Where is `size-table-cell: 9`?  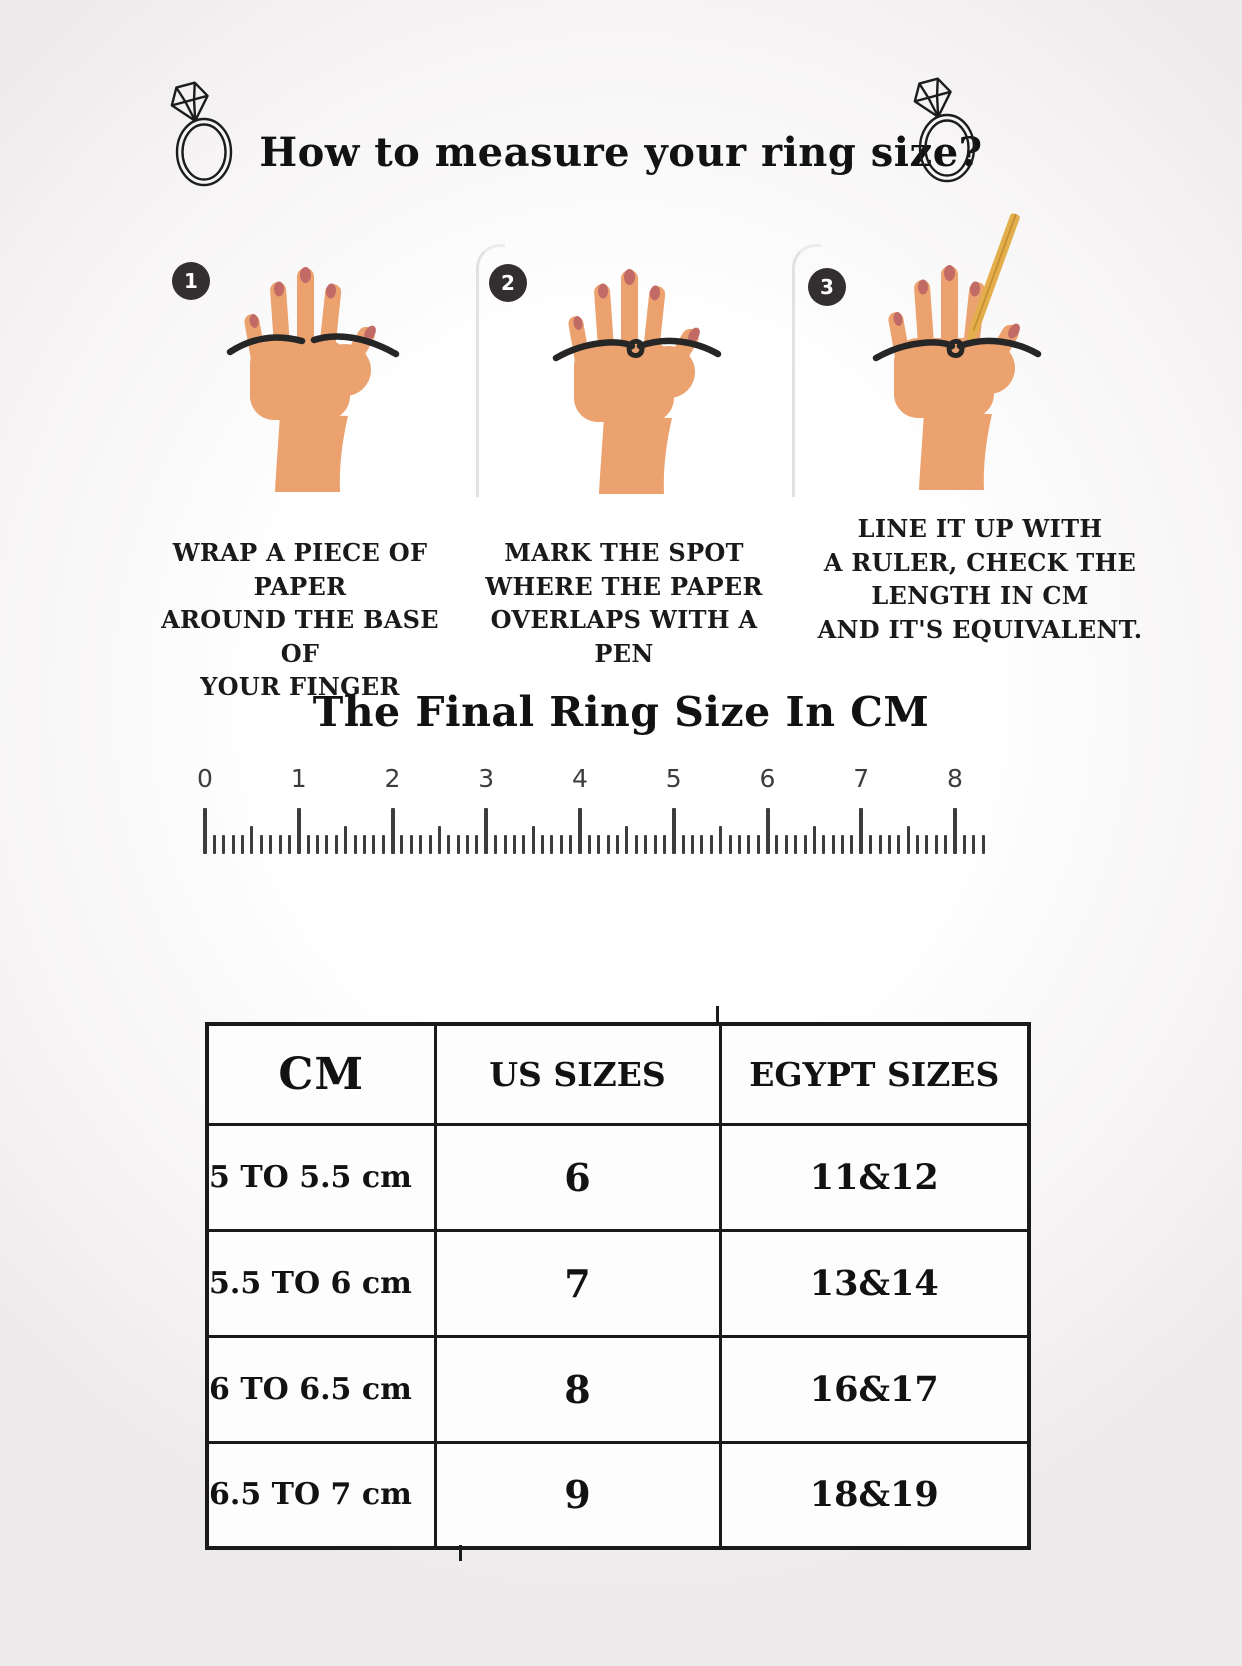
size-table-cell: 9 is located at coordinates (577, 1495).